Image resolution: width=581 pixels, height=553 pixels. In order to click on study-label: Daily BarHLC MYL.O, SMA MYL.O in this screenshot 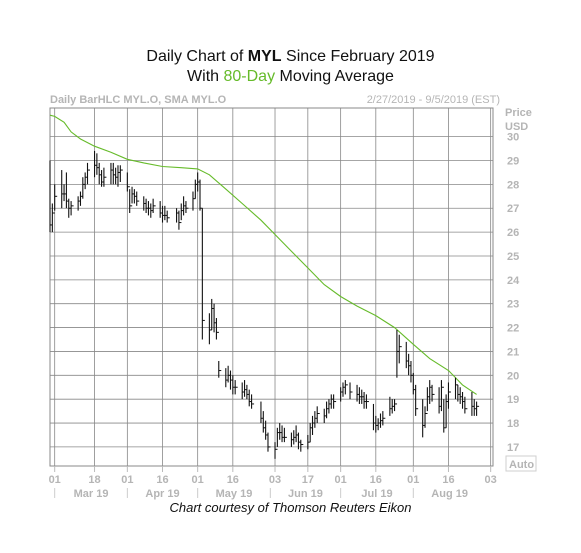, I will do `click(138, 100)`.